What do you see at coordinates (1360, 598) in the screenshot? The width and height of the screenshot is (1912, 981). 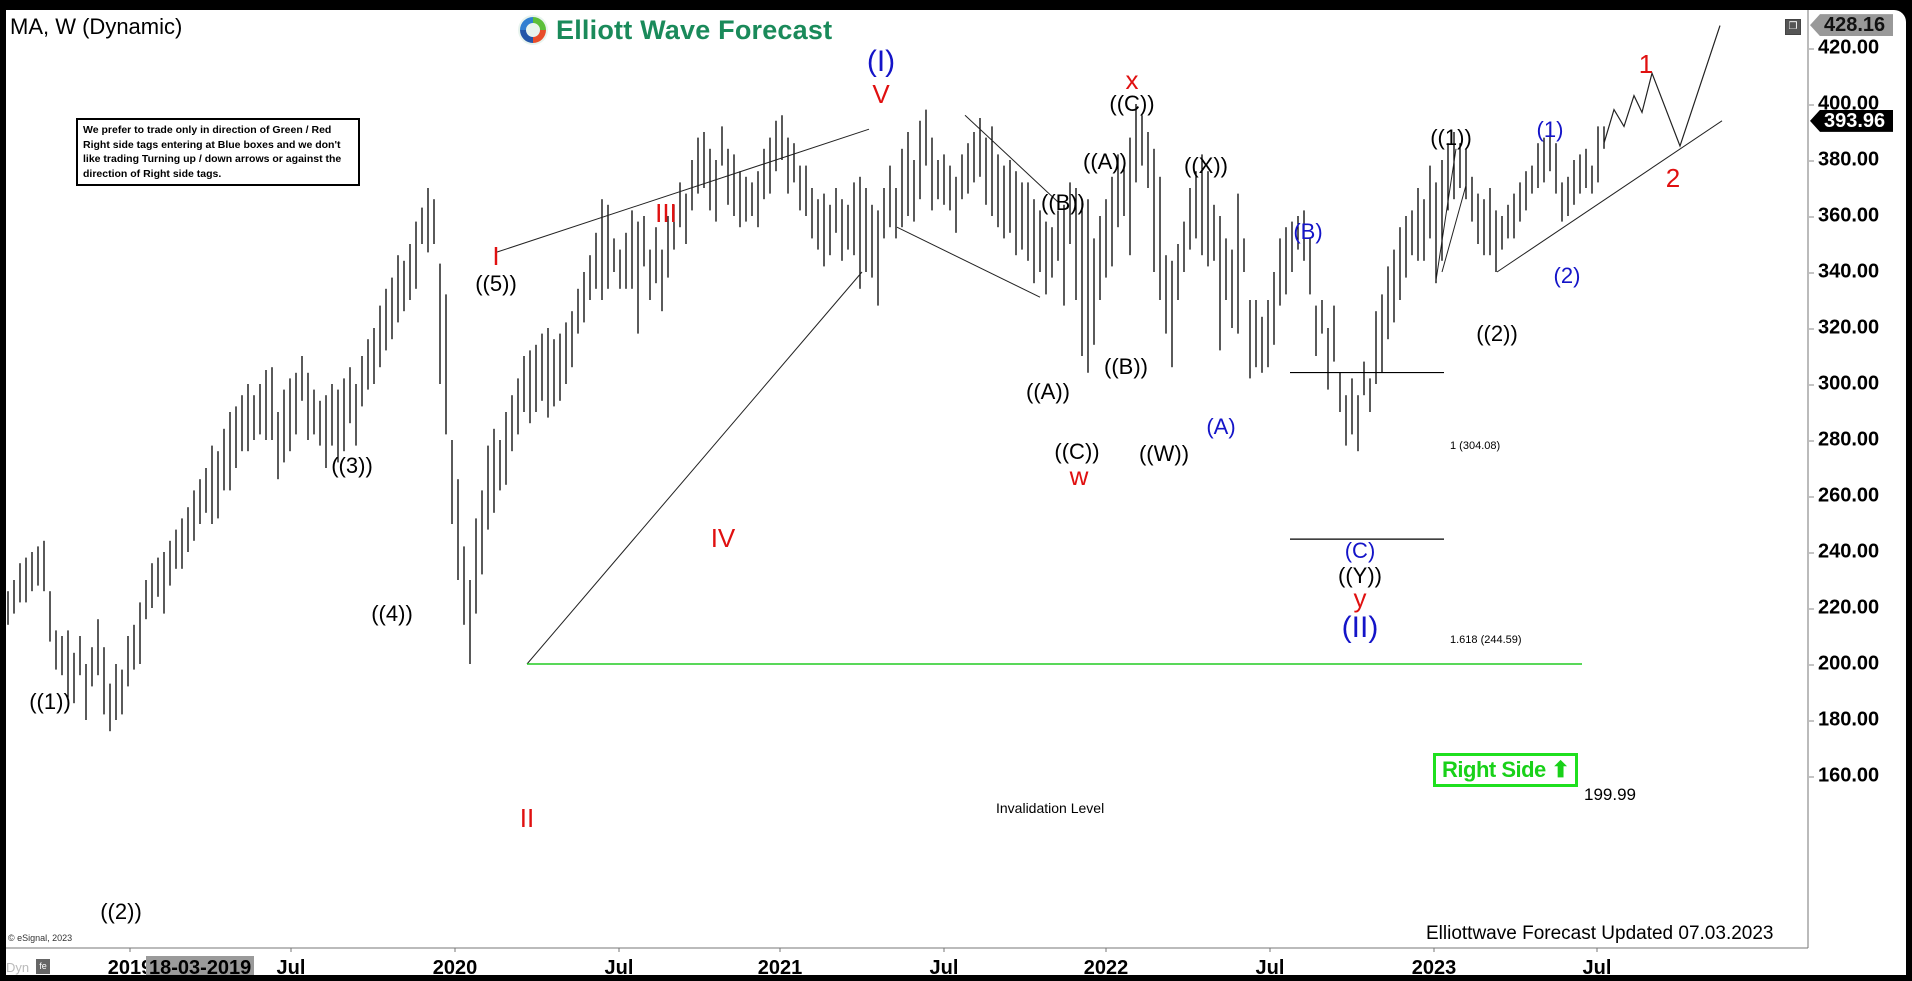 I see `wave-label: y` at bounding box center [1360, 598].